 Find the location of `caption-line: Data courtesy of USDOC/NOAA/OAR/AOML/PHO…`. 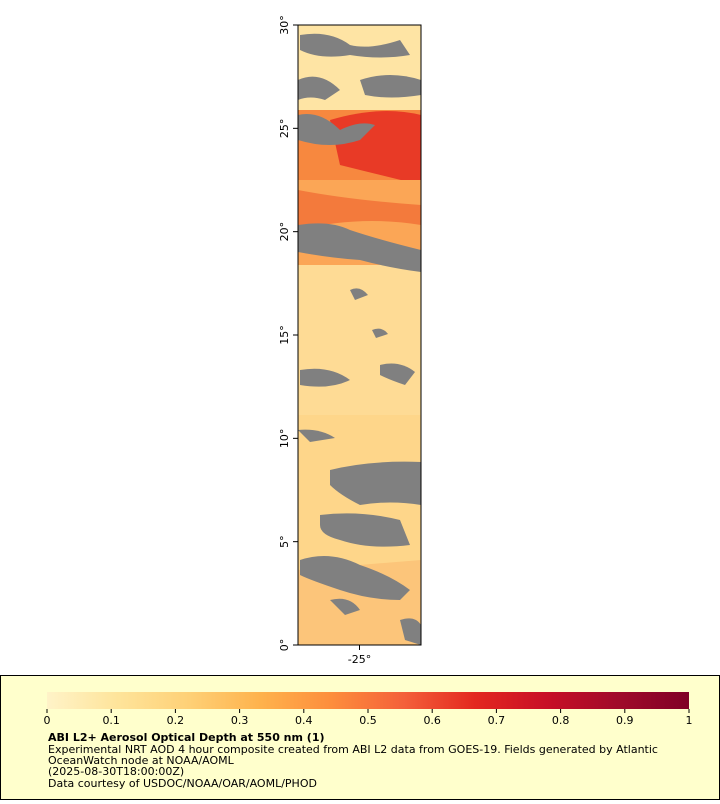

caption-line: Data courtesy of USDOC/NOAA/OAR/AOML/PHO… is located at coordinates (182, 783).